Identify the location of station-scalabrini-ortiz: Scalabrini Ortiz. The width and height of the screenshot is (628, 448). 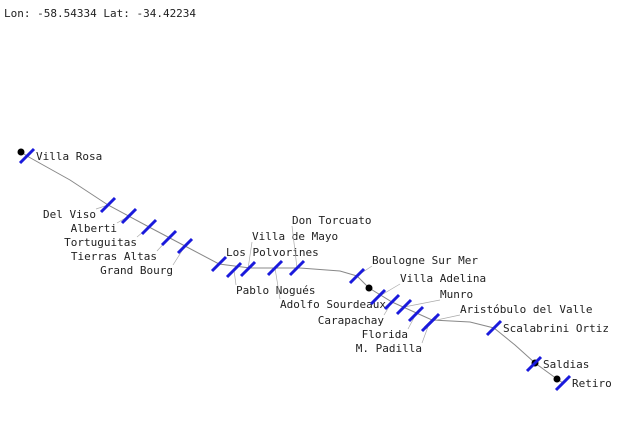
(547, 328).